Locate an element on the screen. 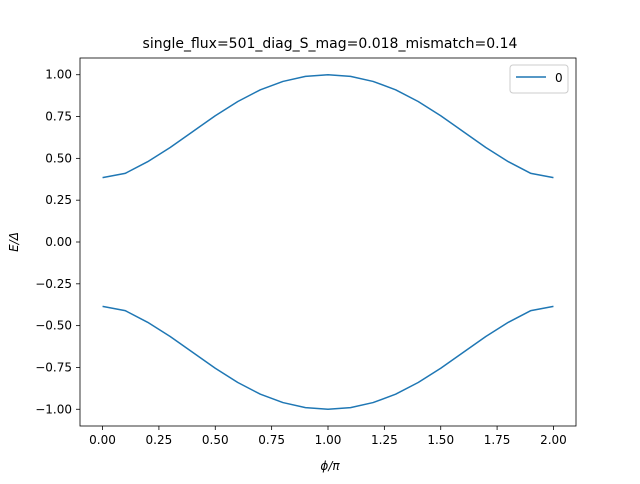 This screenshot has height=484, width=640. legend-label: 0 is located at coordinates (559, 78).